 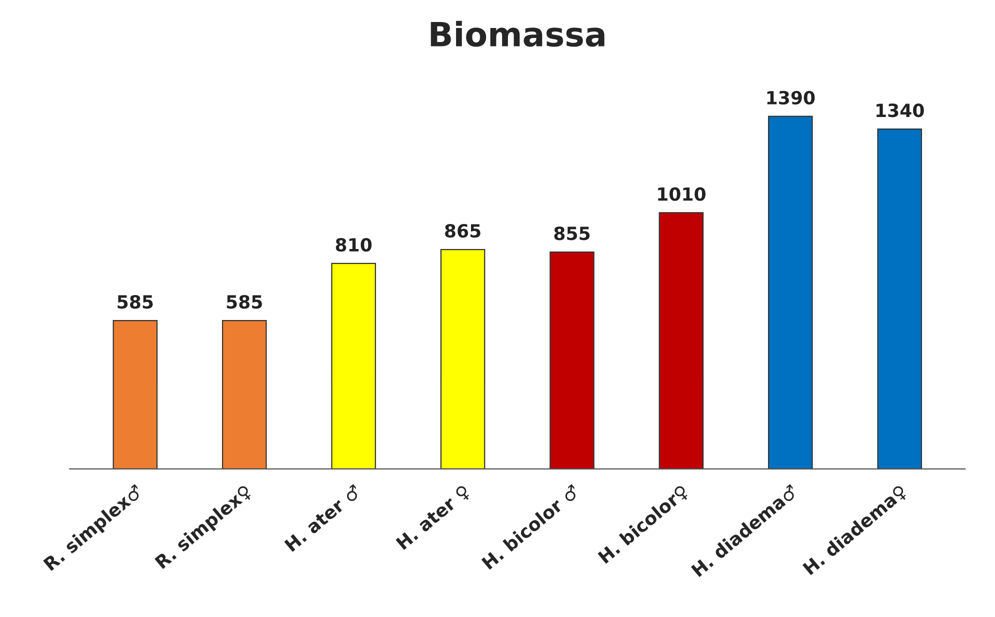 What do you see at coordinates (354, 245) in the screenshot?
I see `data-label: 810` at bounding box center [354, 245].